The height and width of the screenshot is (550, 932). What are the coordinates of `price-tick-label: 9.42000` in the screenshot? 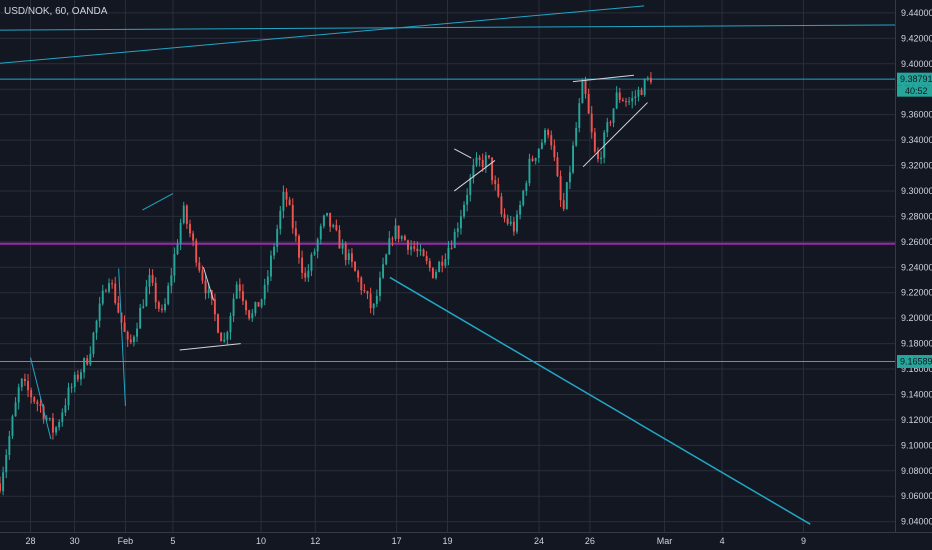 It's located at (916, 38).